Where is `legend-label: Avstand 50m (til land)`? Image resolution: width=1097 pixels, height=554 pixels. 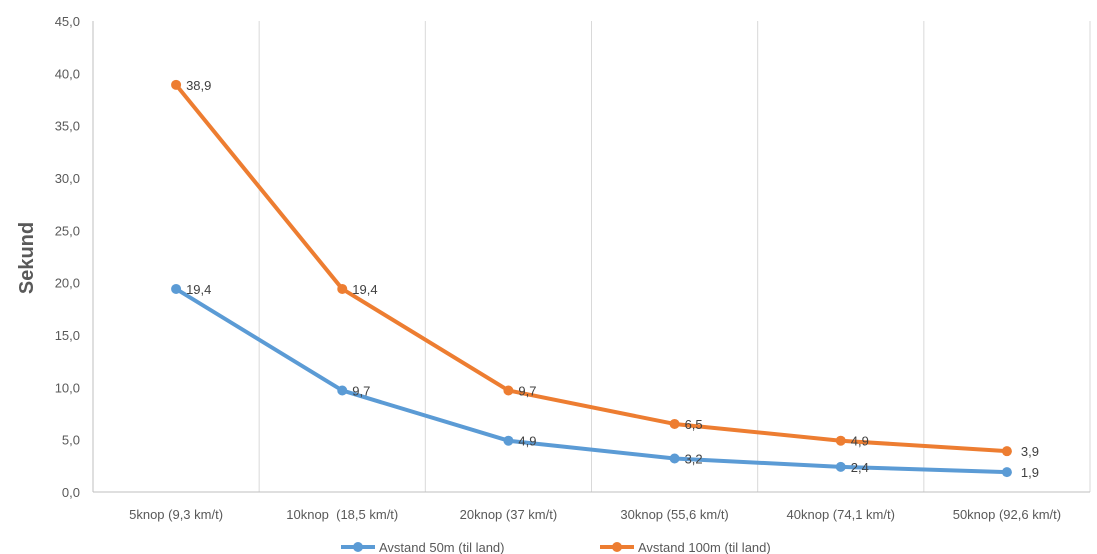 legend-label: Avstand 50m (til land) is located at coordinates (442, 547).